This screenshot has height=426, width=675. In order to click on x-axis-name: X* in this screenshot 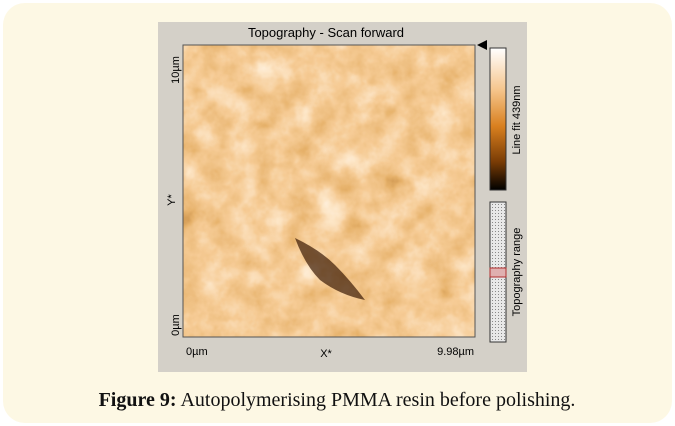, I will do `click(326, 354)`.